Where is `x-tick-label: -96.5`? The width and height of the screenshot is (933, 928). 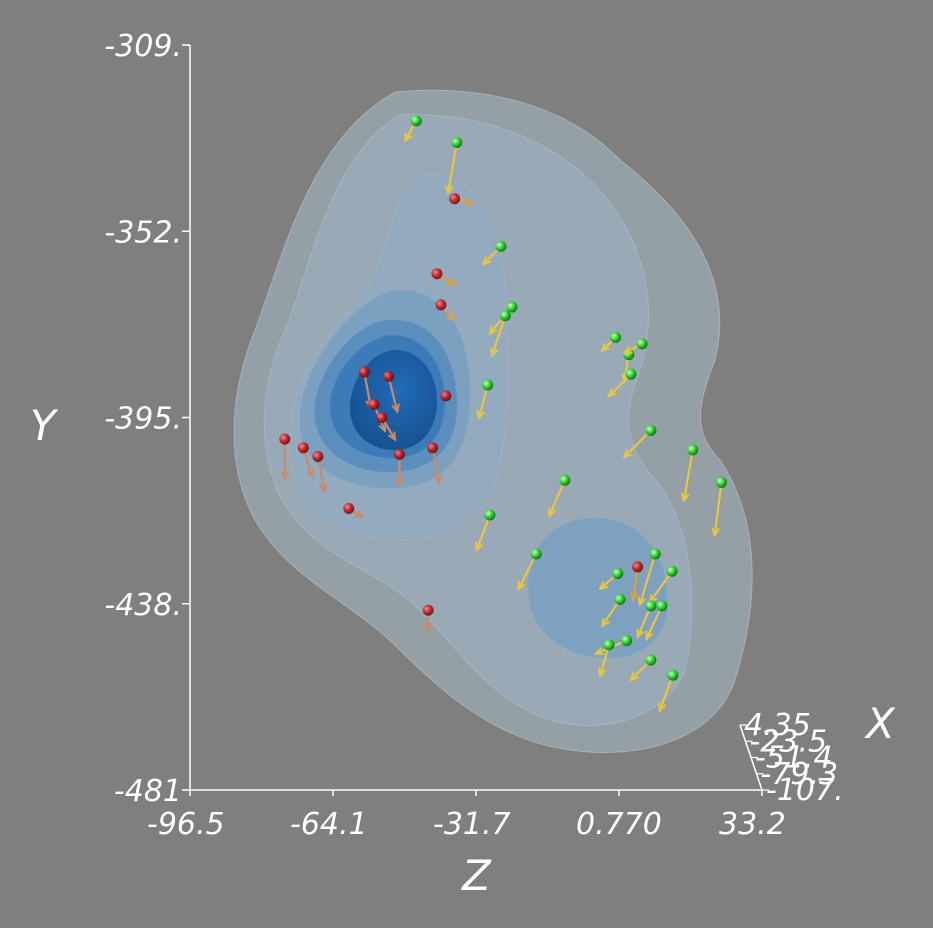 x-tick-label: -96.5 is located at coordinates (186, 824).